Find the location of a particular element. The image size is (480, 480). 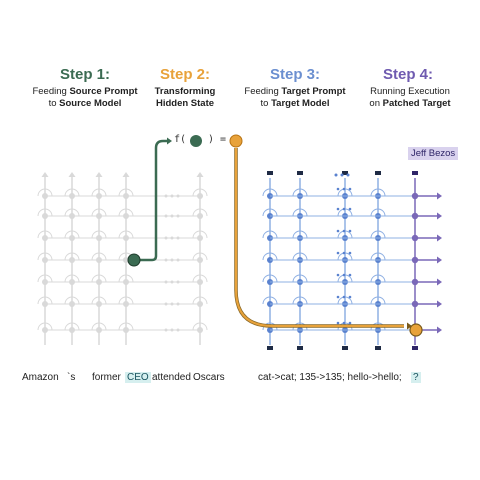

step-3-title: Step 3: is located at coordinates (294, 74).